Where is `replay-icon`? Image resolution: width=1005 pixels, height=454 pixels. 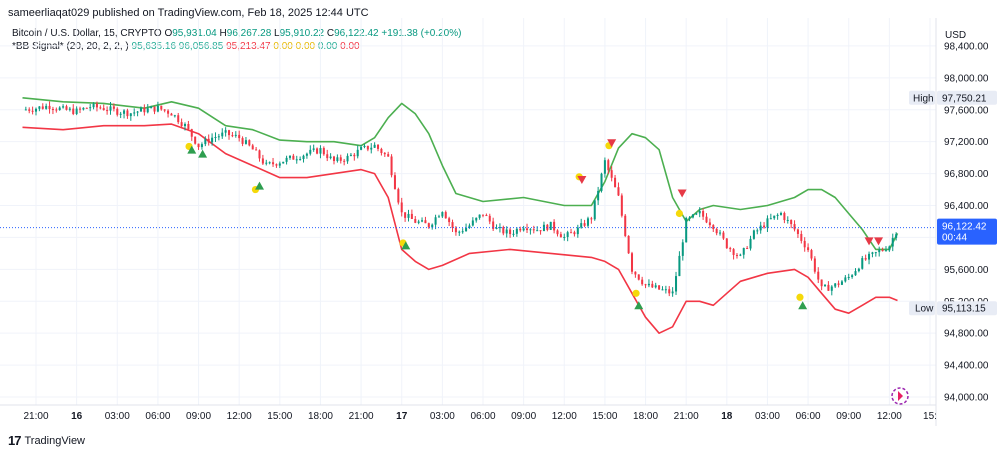
replay-icon is located at coordinates (900, 396).